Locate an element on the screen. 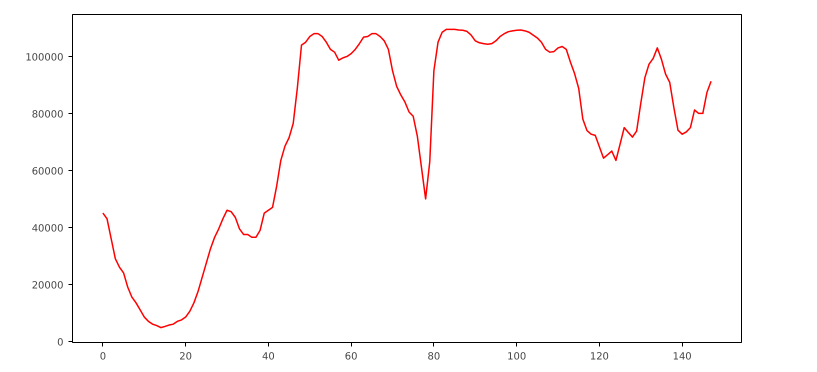 Image resolution: width=817 pixels, height=372 pixels. x-tick-label: 80 is located at coordinates (434, 357).